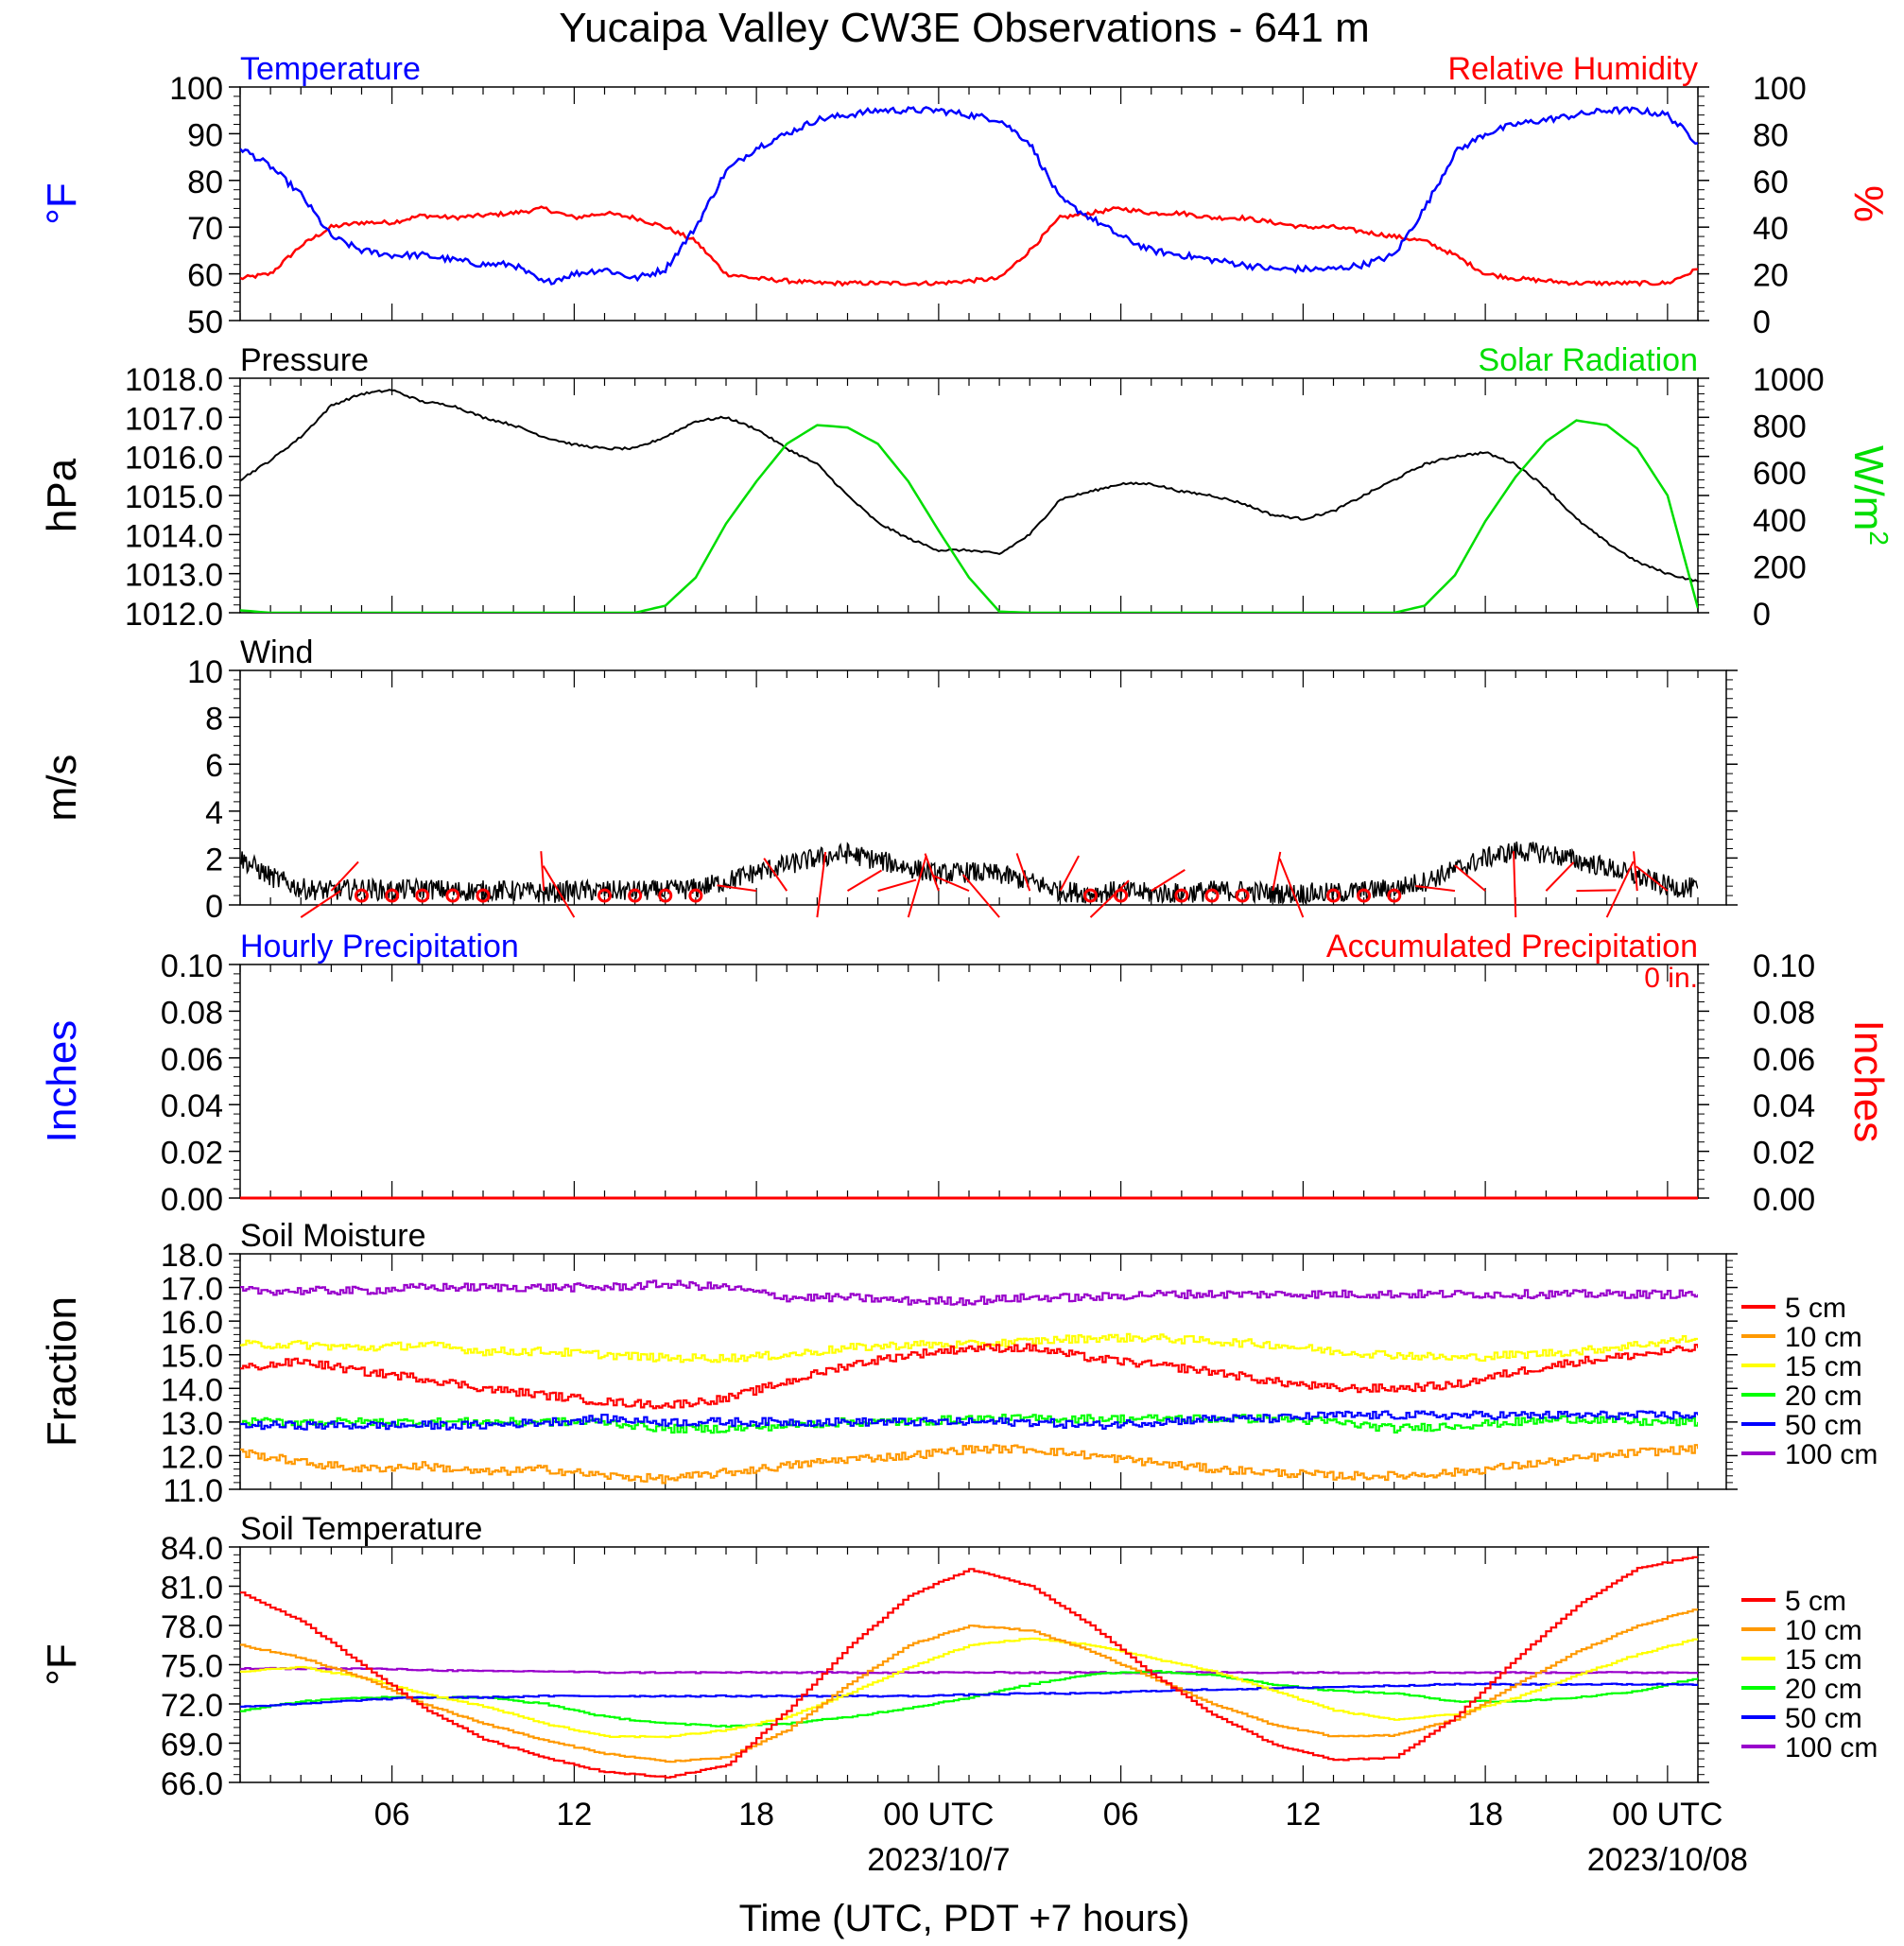  I want to click on y-tick-label: 84.0, so click(192, 1549).